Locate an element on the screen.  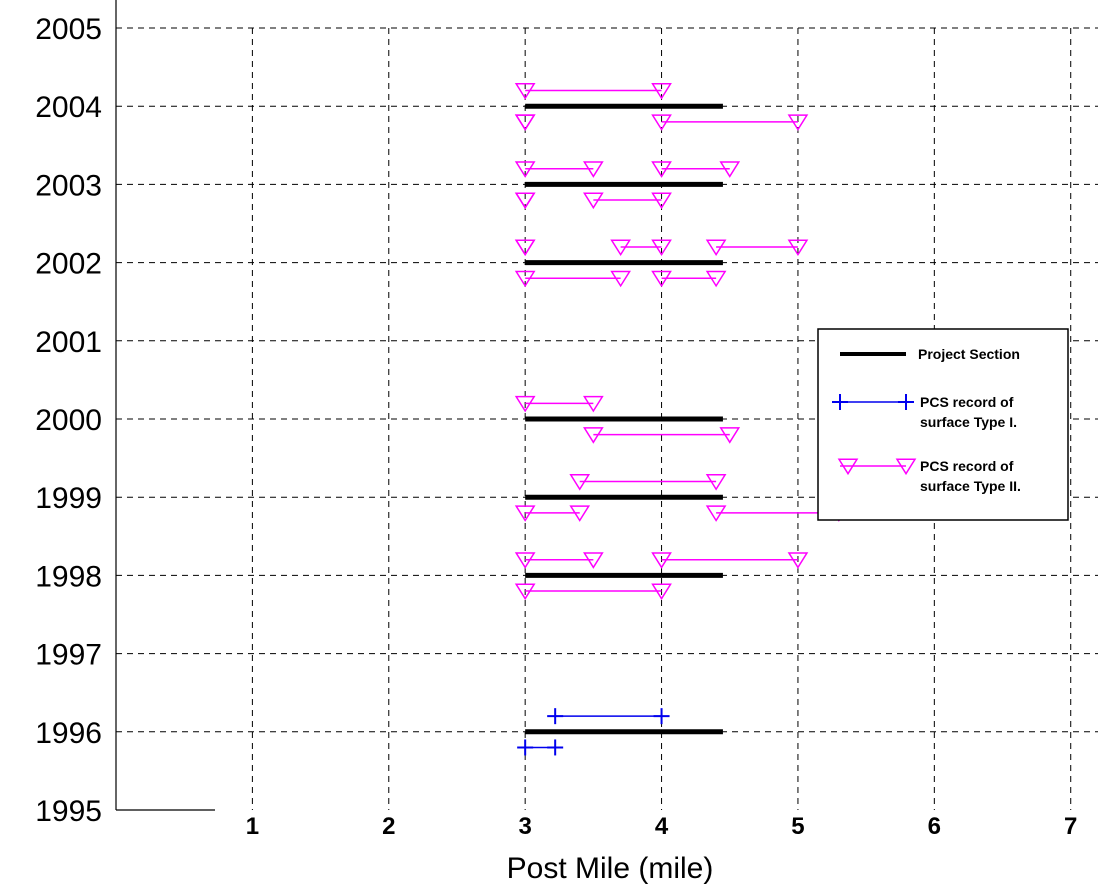
legend-label: Project Section is located at coordinates (969, 354).